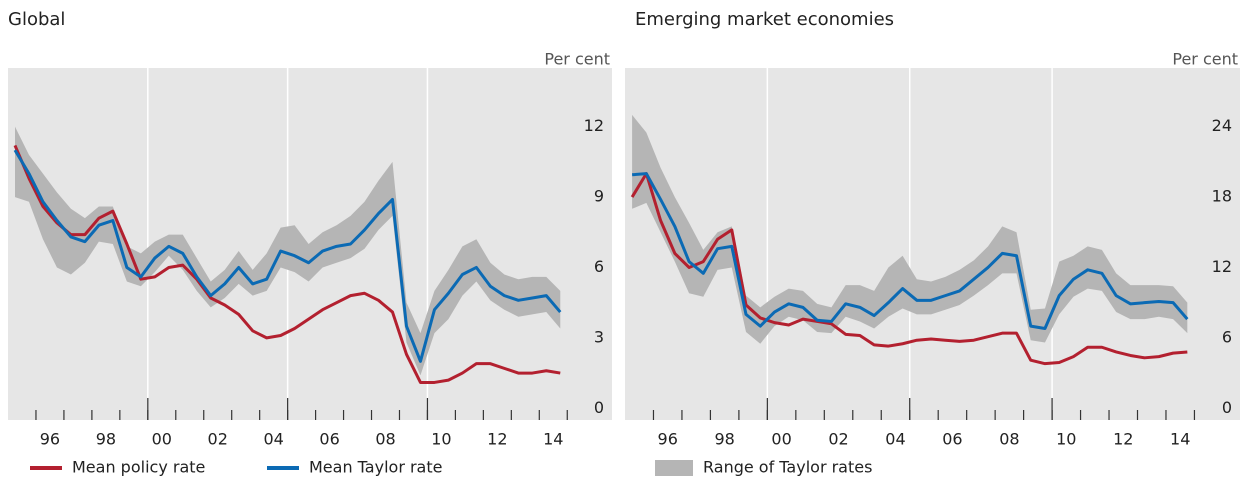 The height and width of the screenshot is (484, 1249). I want to click on series-line, so click(910, 251).